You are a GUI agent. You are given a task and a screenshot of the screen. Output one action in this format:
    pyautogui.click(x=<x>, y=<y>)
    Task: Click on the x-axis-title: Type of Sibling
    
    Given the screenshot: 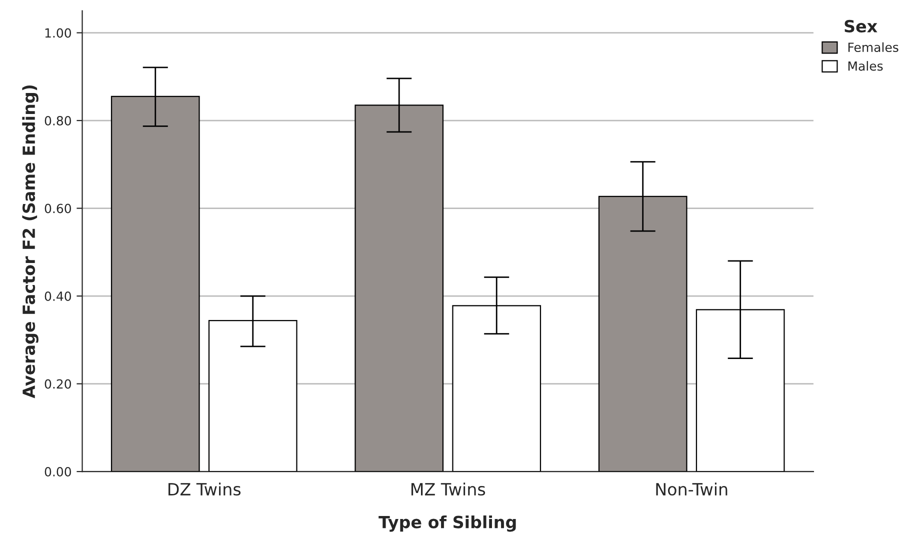 What is the action you would take?
    pyautogui.click(x=447, y=523)
    